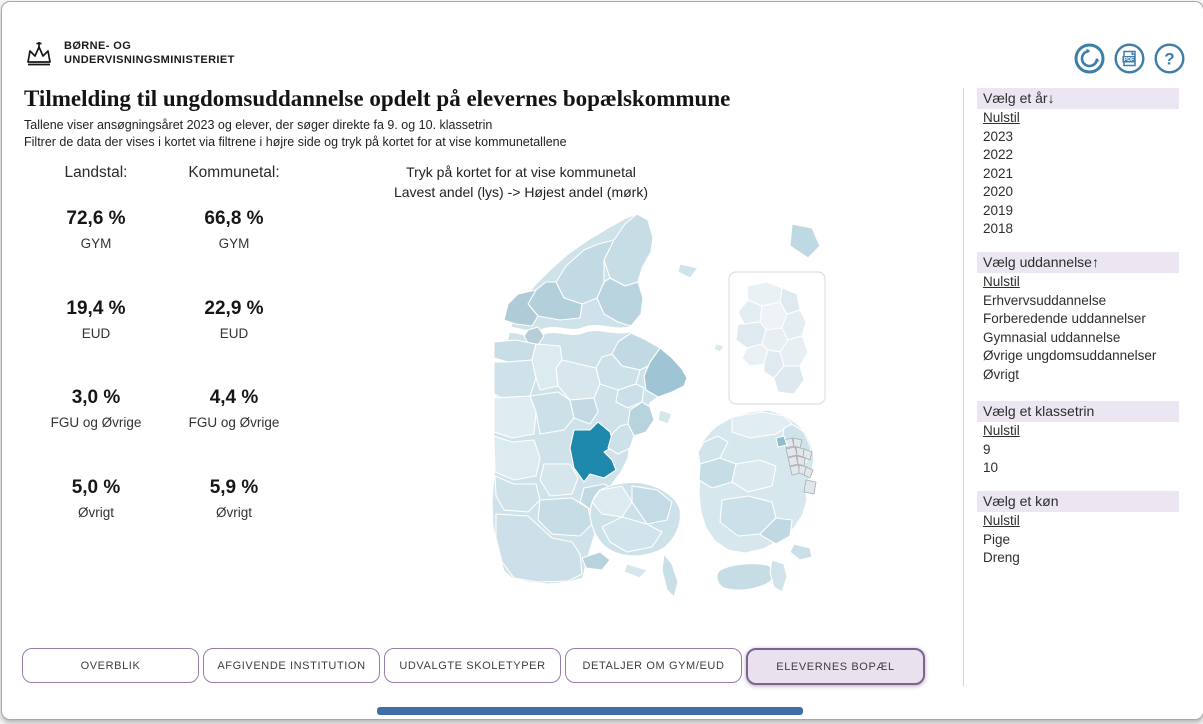 The height and width of the screenshot is (724, 1203). What do you see at coordinates (590, 711) in the screenshot?
I see `horizontal-scrollbar-thumb` at bounding box center [590, 711].